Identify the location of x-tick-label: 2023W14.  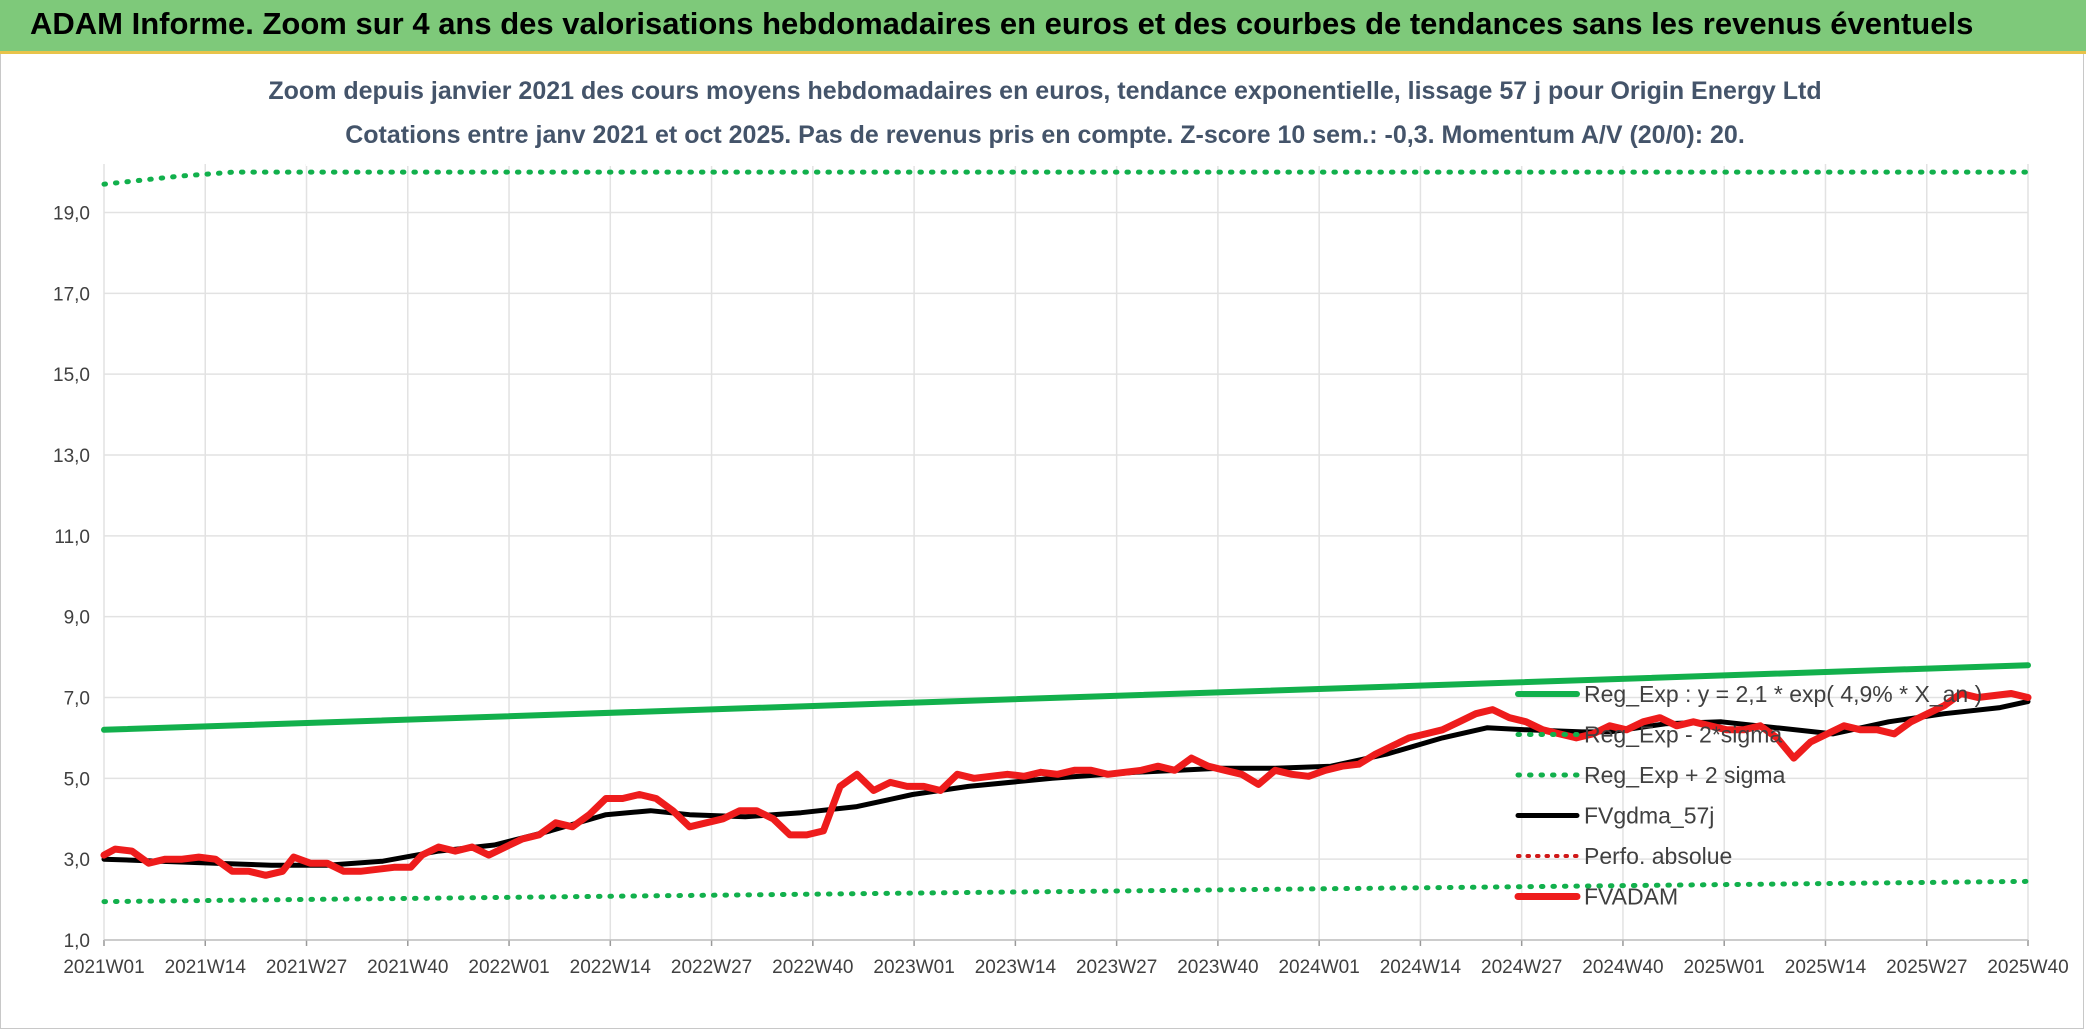
(1016, 967).